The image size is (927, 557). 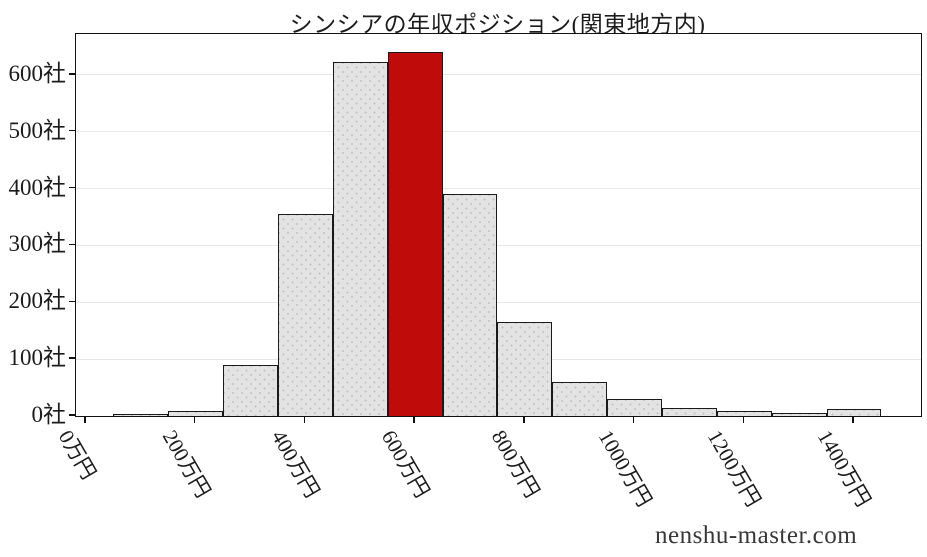 What do you see at coordinates (415, 233) in the screenshot?
I see `highlighted-bar-600万円` at bounding box center [415, 233].